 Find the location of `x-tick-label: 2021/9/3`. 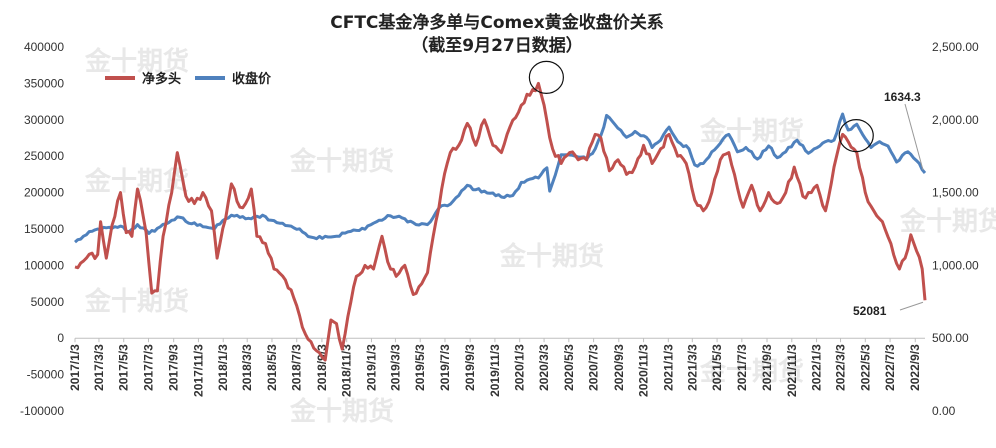

x-tick-label: 2021/9/3 is located at coordinates (767, 367).